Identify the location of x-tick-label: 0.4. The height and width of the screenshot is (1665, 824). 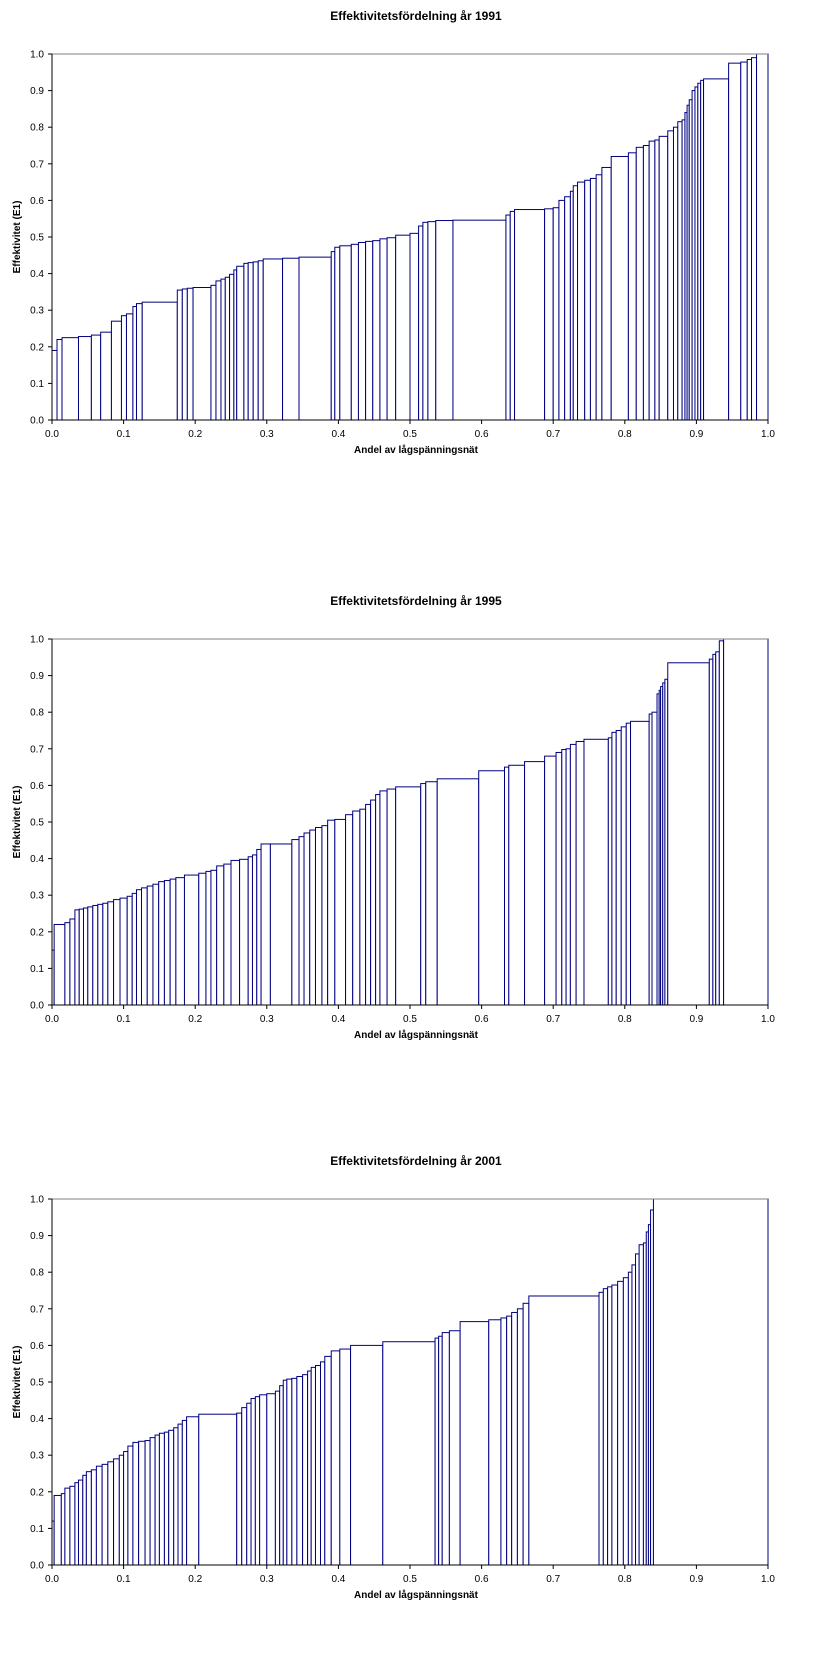
(338, 1579).